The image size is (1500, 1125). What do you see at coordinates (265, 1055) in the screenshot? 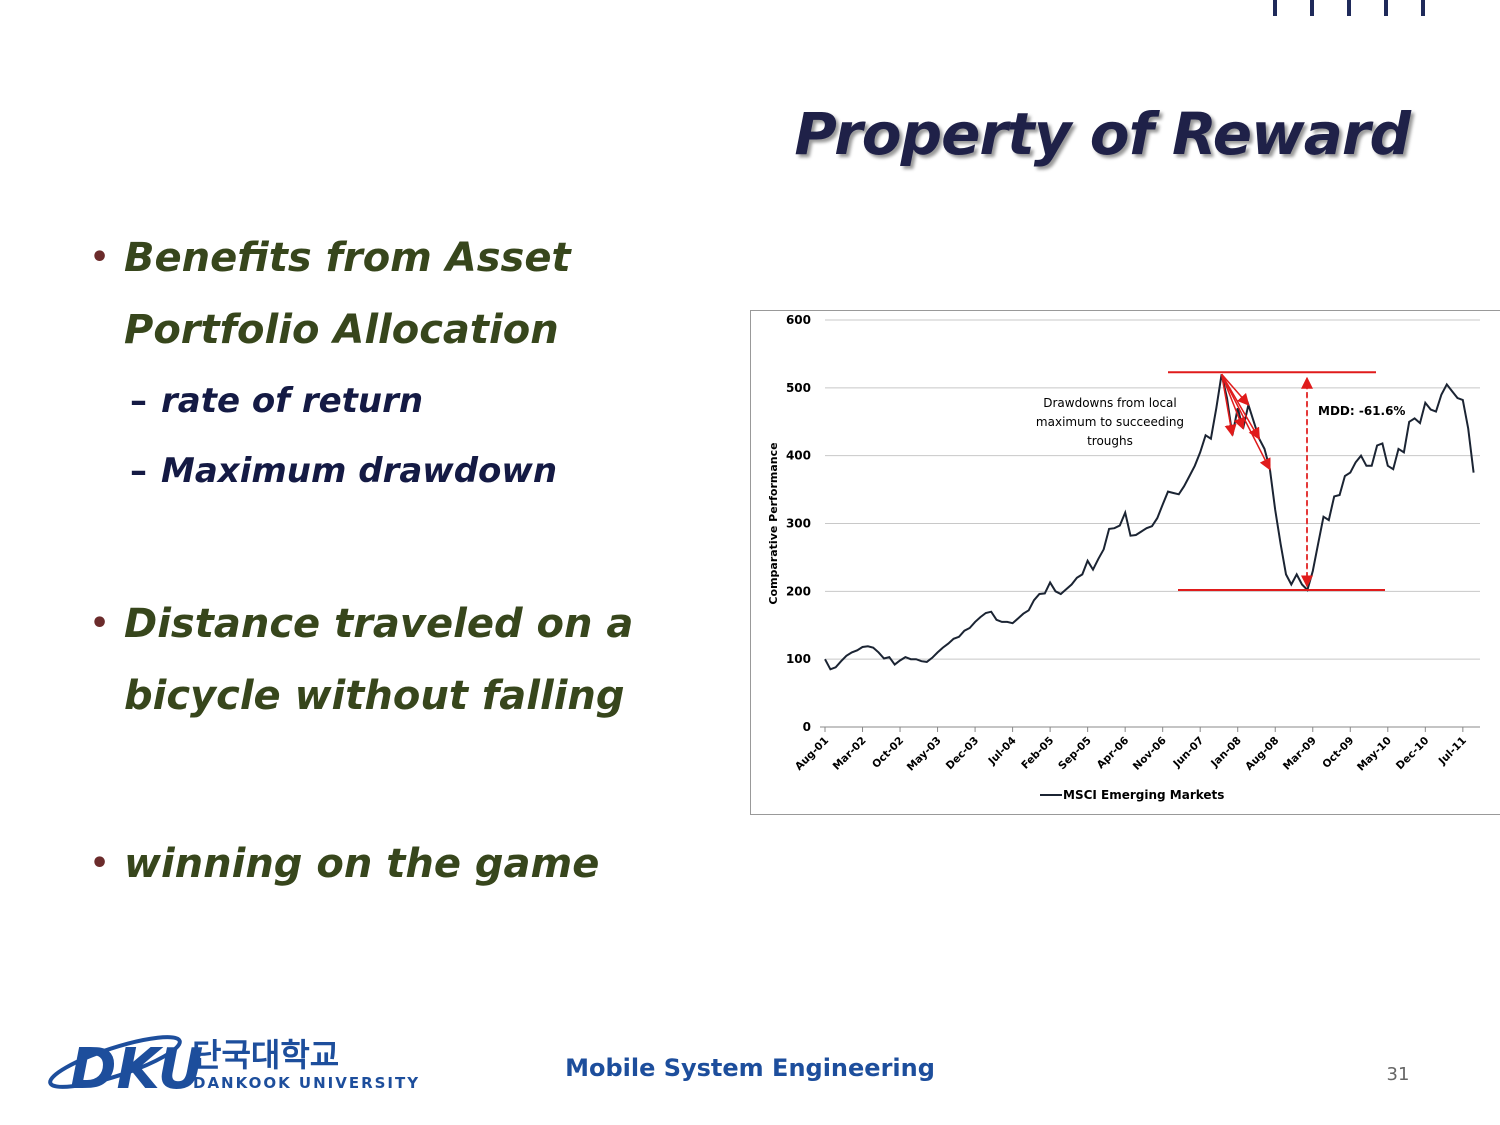
I see `logo-korean: 단국대학교` at bounding box center [265, 1055].